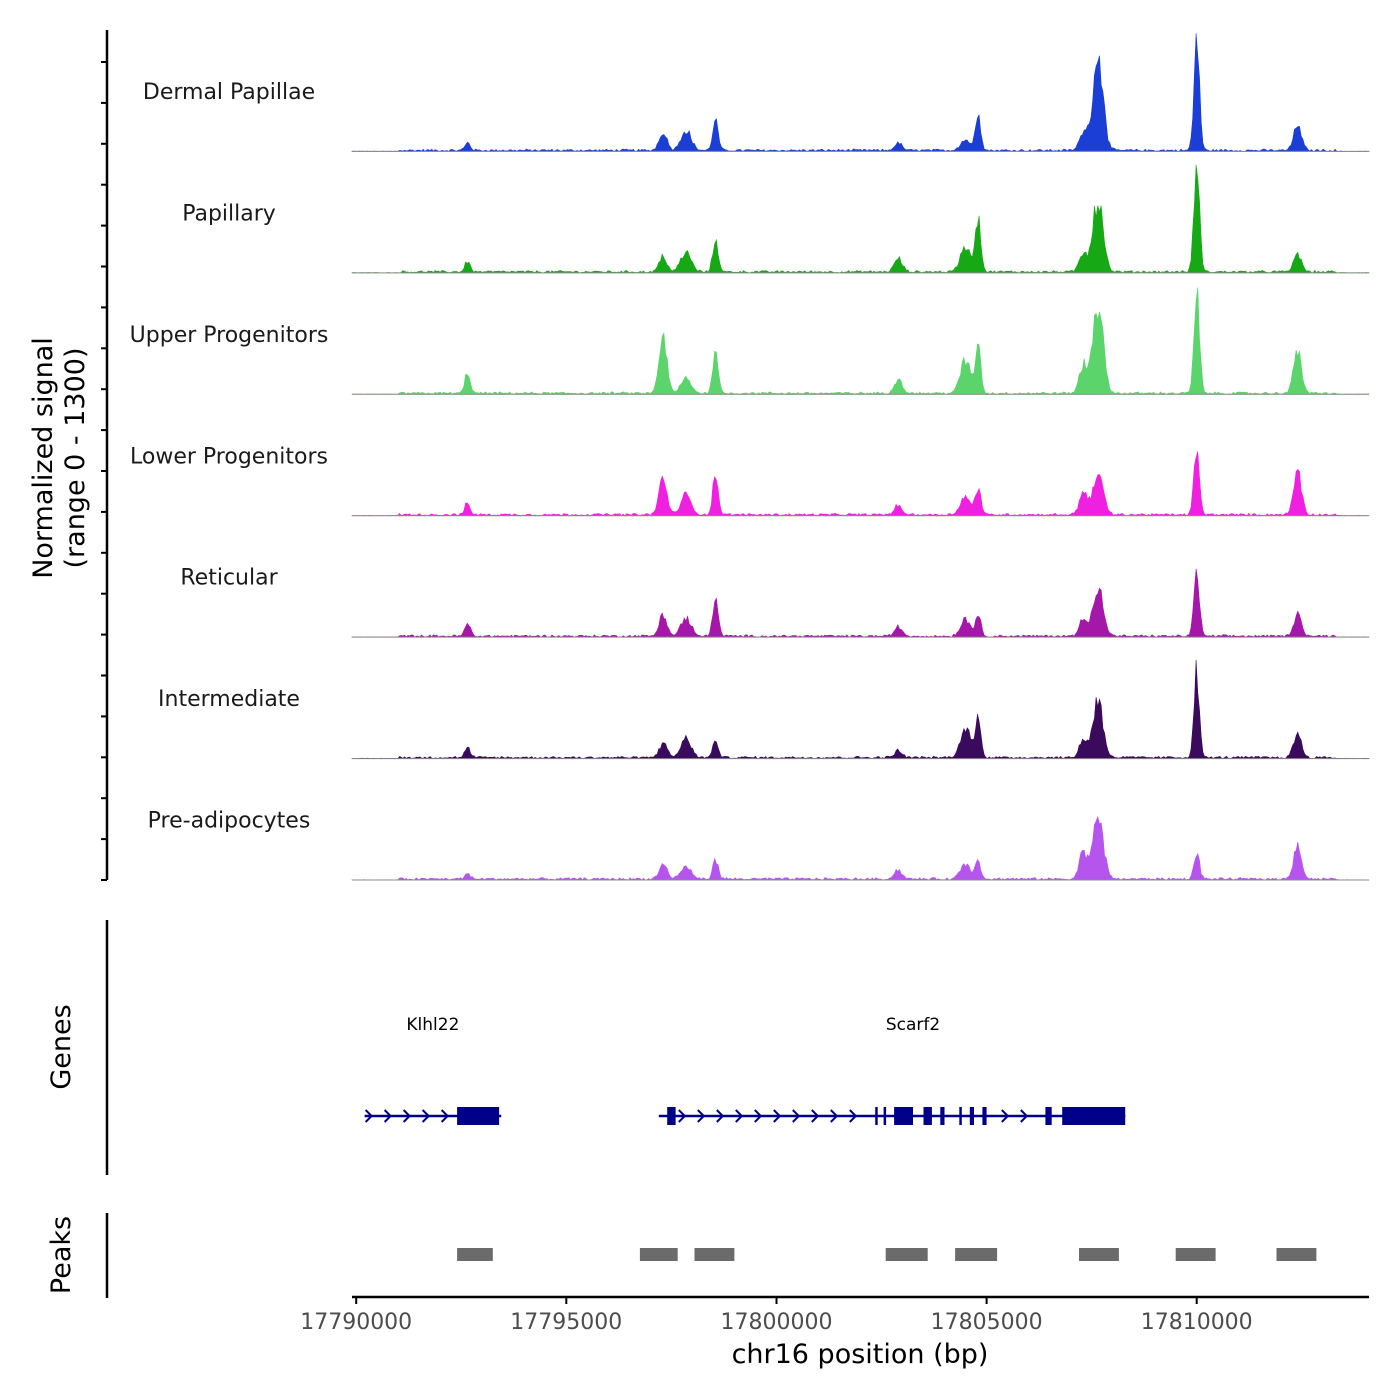 This screenshot has height=1400, width=1400. What do you see at coordinates (229, 335) in the screenshot?
I see `track-label: Upper Progenitors` at bounding box center [229, 335].